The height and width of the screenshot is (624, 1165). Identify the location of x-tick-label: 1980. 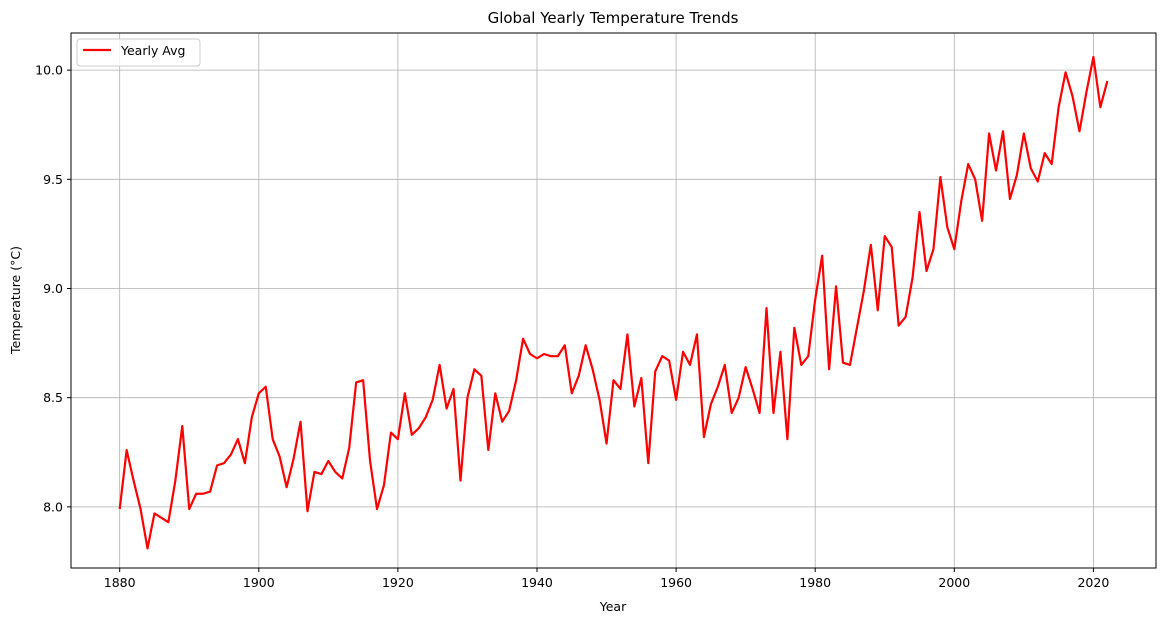
(815, 582).